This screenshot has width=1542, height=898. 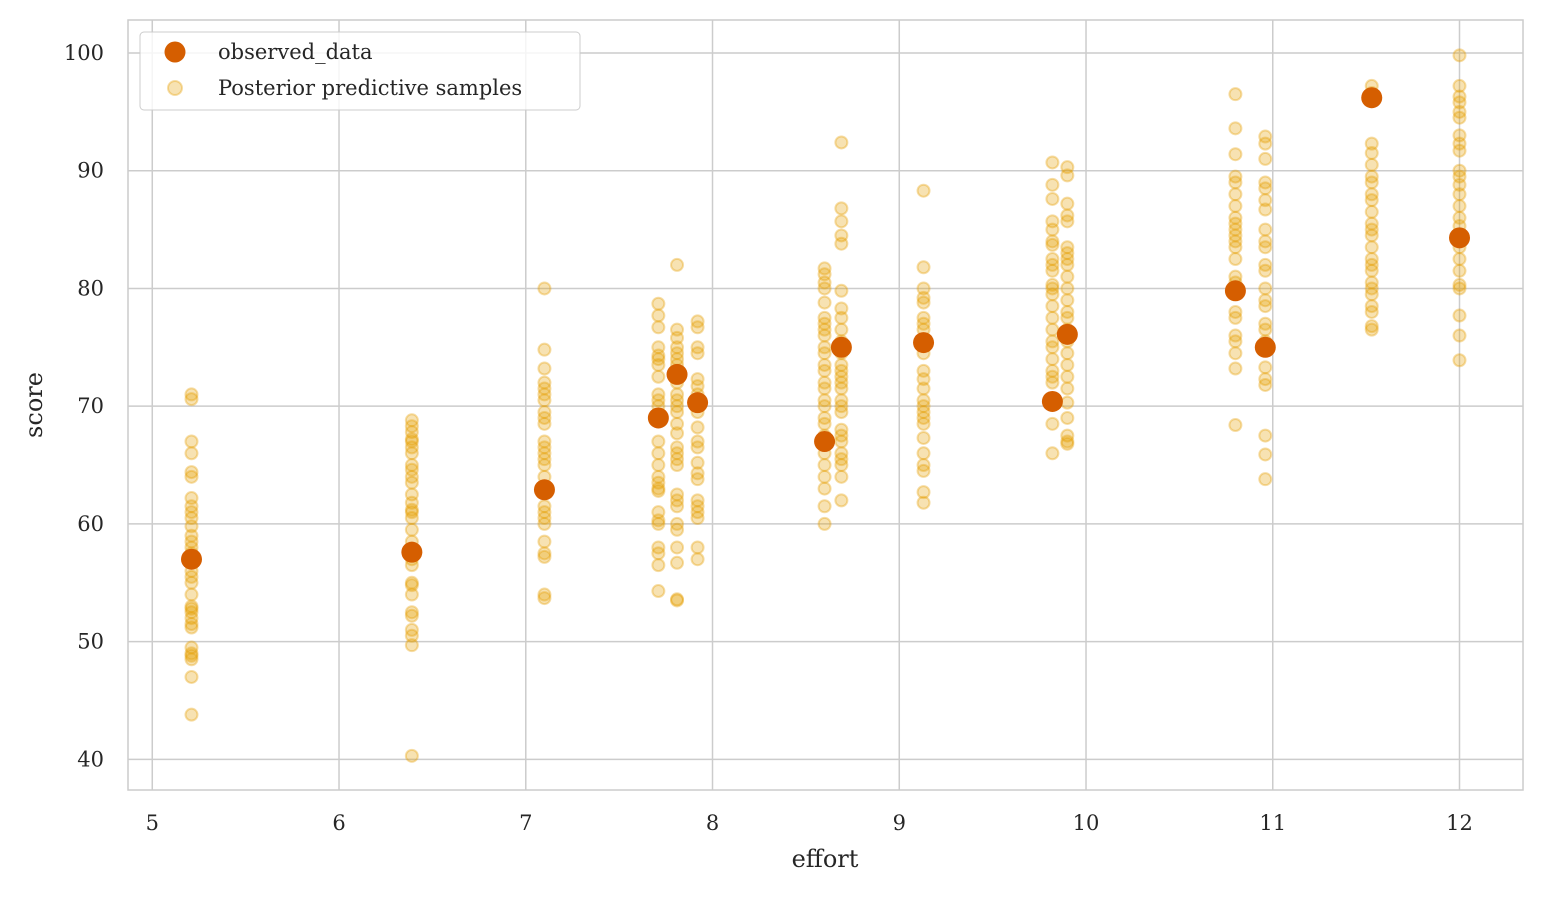 What do you see at coordinates (34, 405) in the screenshot?
I see `y-axis-label: score` at bounding box center [34, 405].